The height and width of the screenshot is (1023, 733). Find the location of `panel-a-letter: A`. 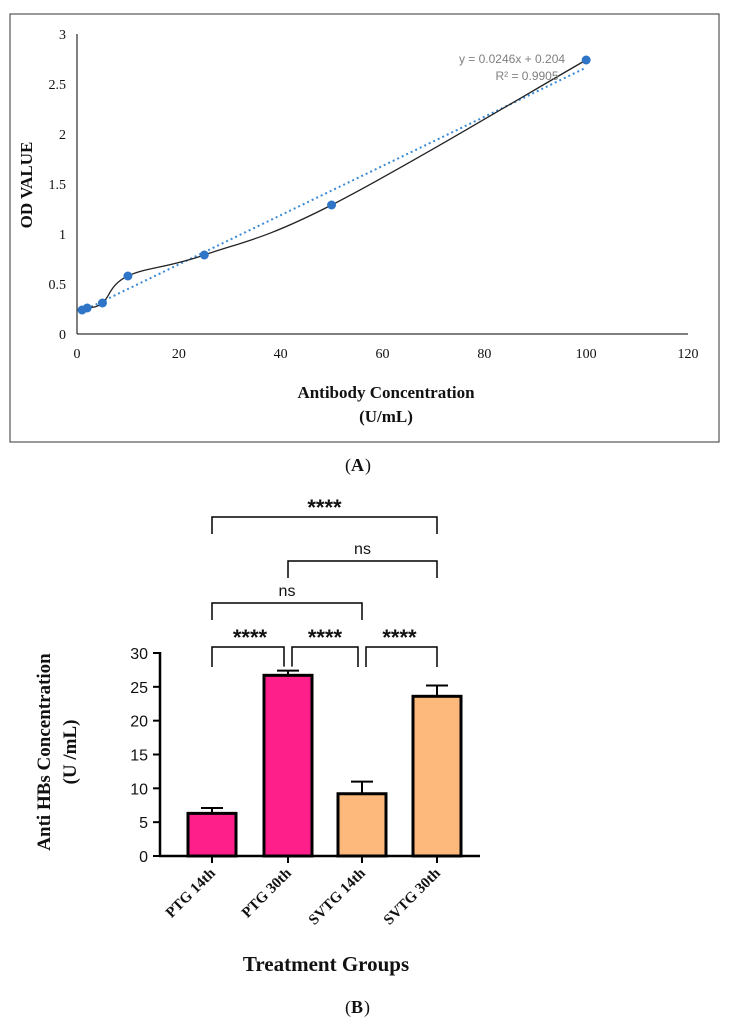

panel-a-letter: A is located at coordinates (357, 465).